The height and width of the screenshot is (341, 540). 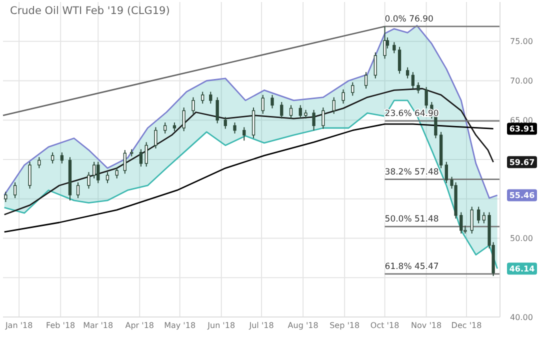 I want to click on y-tick-label: 40.00, so click(x=521, y=317).